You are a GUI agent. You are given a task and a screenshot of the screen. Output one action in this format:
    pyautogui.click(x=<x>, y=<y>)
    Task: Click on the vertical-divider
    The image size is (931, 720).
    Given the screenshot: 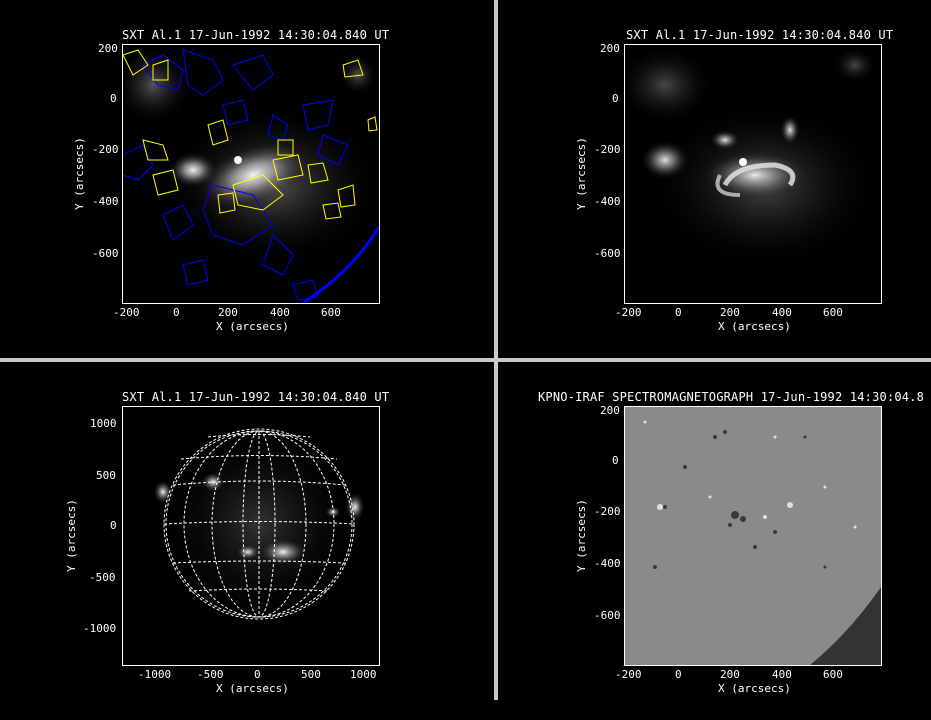 What is the action you would take?
    pyautogui.click(x=496, y=350)
    